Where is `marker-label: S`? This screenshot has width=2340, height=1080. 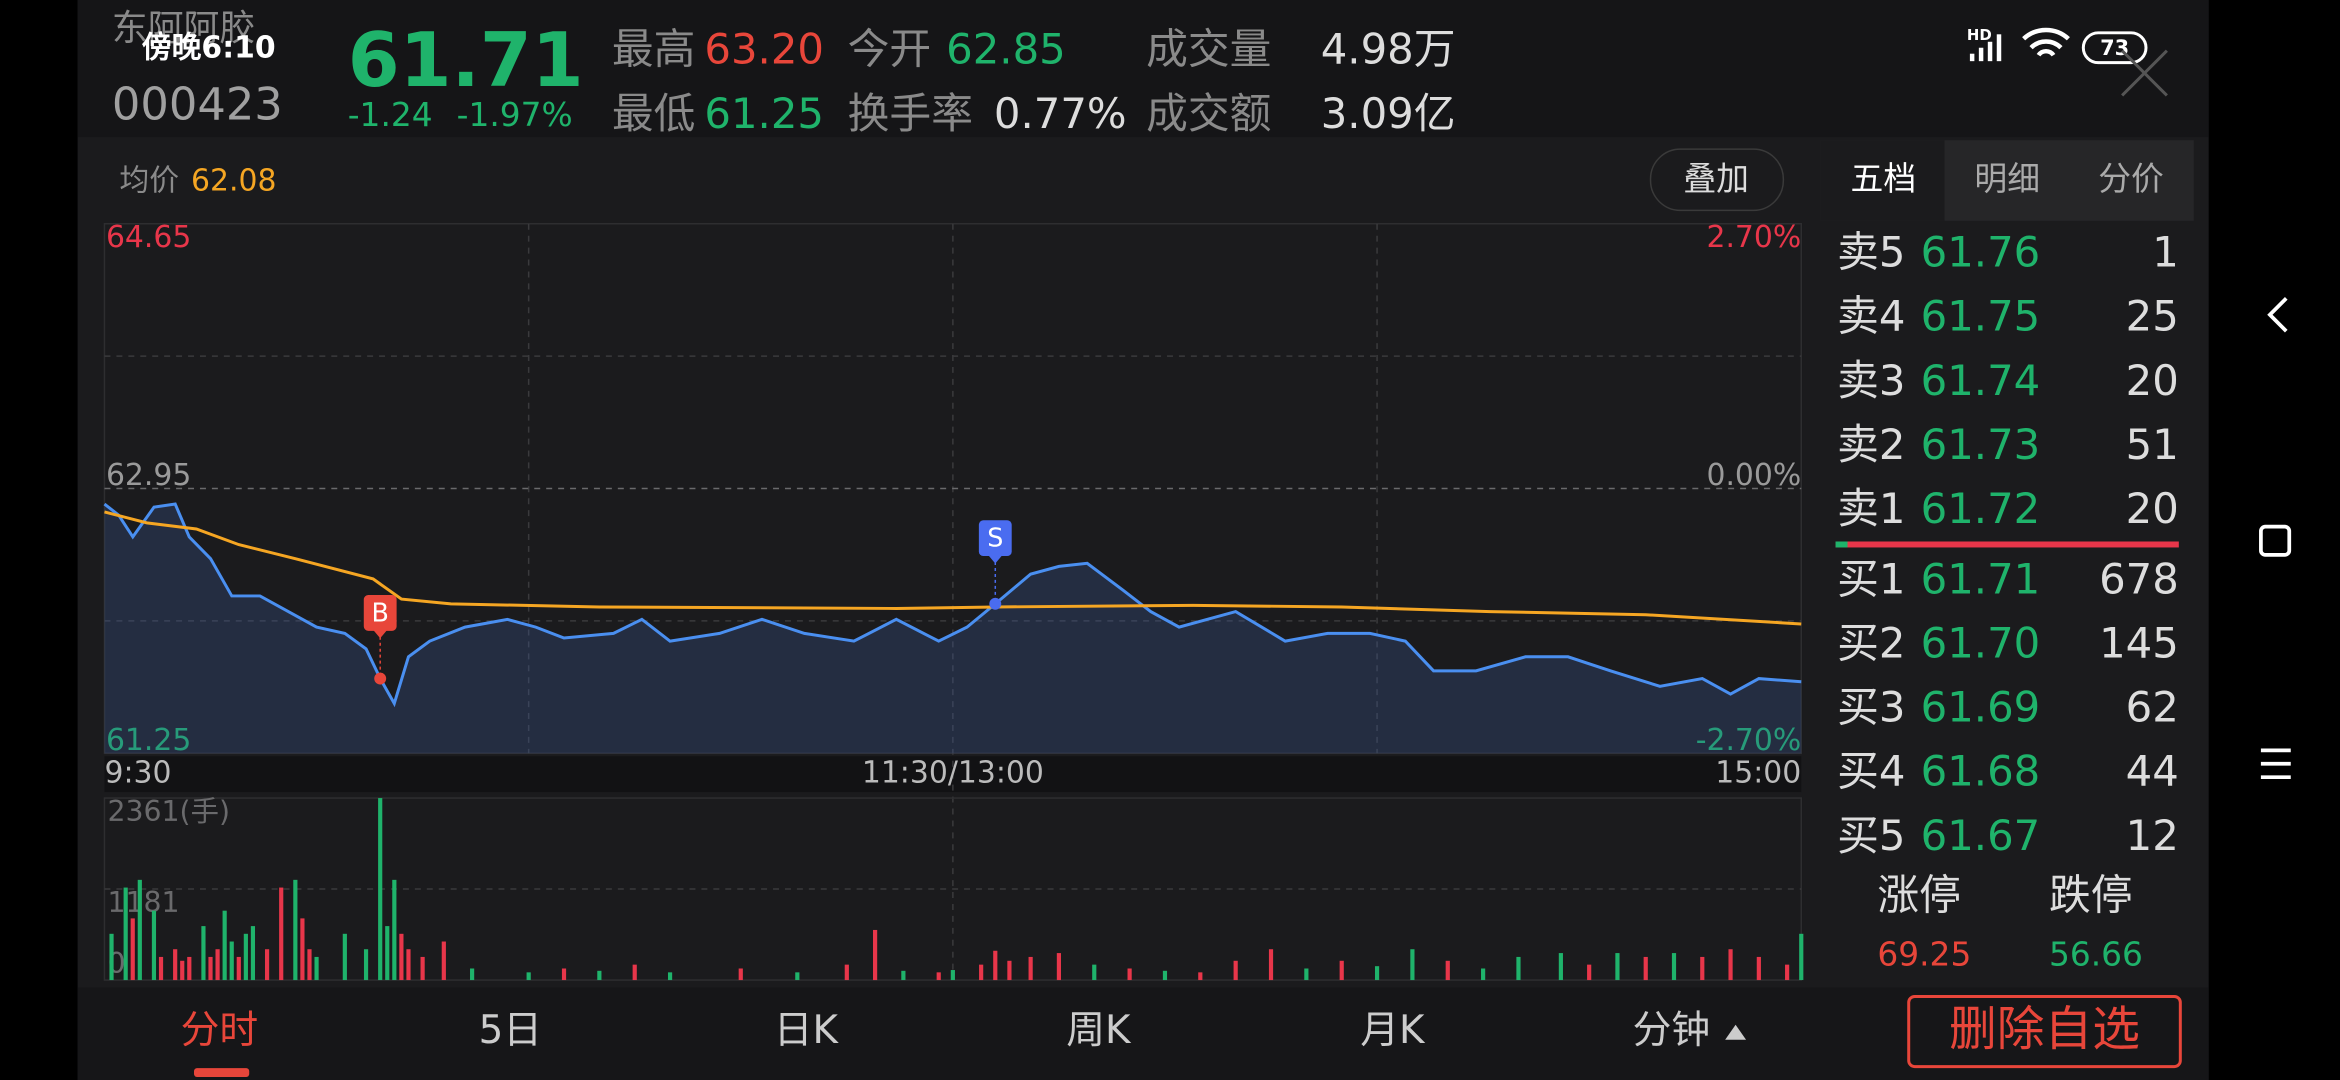 marker-label: S is located at coordinates (995, 538).